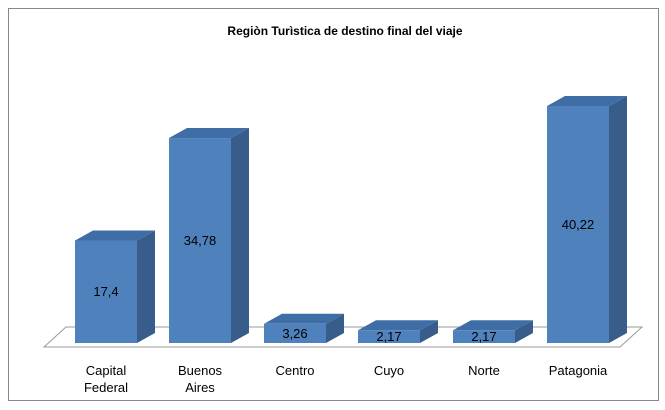  I want to click on x-tick-label: Norte, so click(484, 370).